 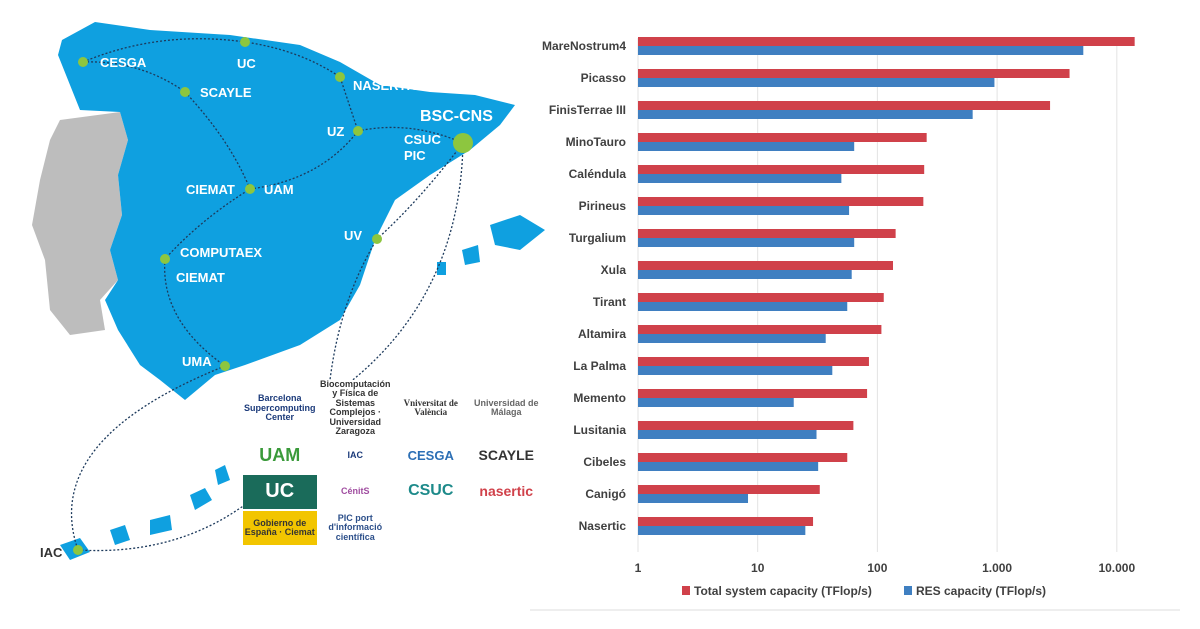 What do you see at coordinates (51, 552) in the screenshot?
I see `node-label-iac: IAC` at bounding box center [51, 552].